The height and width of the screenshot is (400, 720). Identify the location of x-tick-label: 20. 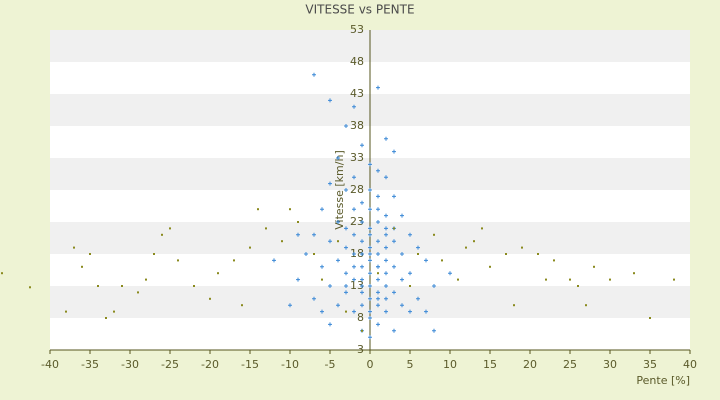
(530, 364).